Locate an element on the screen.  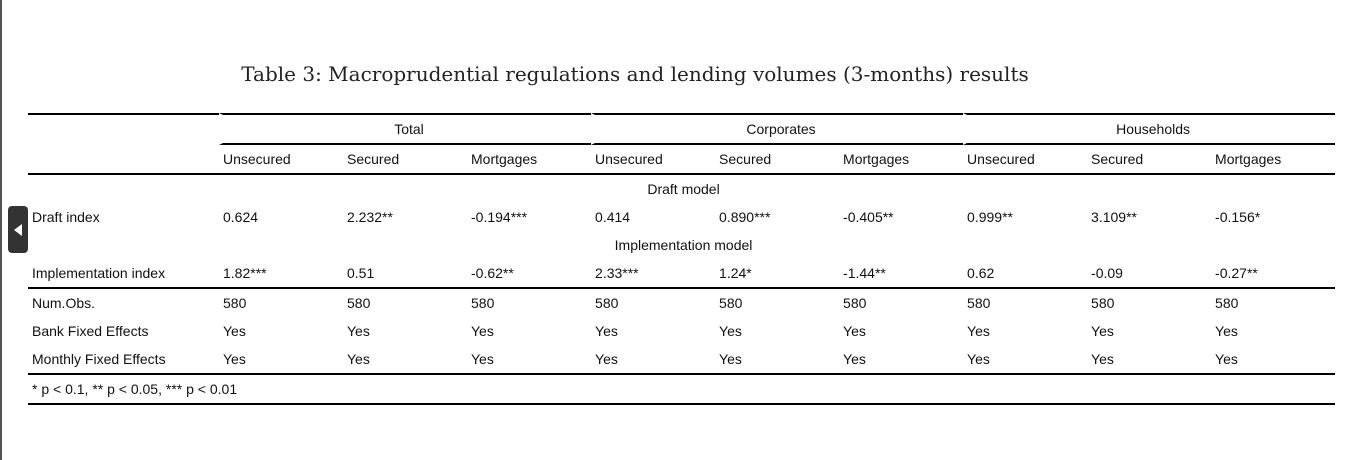
empty-corner-cell is located at coordinates (123, 129).